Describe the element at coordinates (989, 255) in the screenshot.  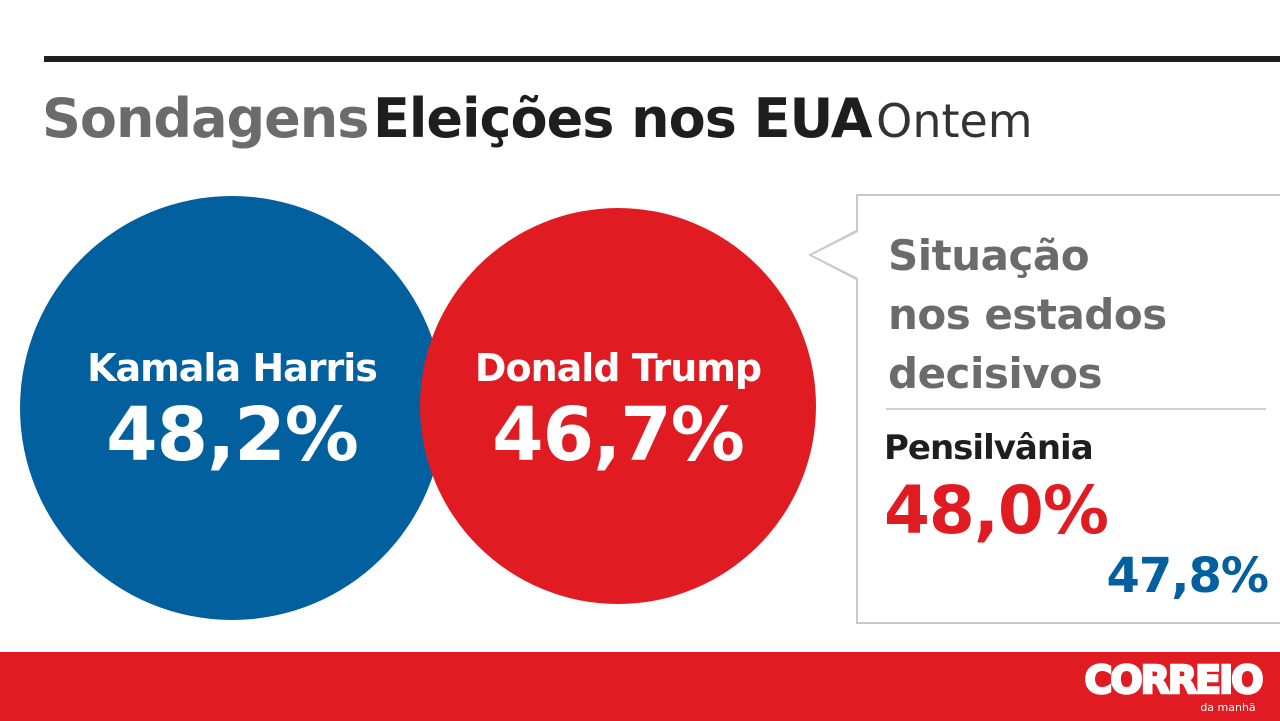
I see `heading-line-1: Situação` at that location.